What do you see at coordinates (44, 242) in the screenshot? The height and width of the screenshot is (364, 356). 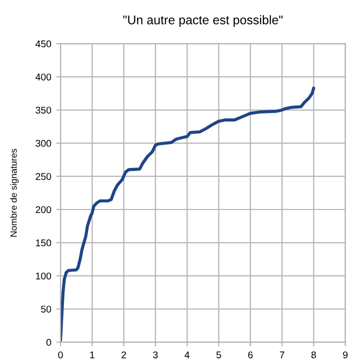 I see `y-tick-label: 150` at bounding box center [44, 242].